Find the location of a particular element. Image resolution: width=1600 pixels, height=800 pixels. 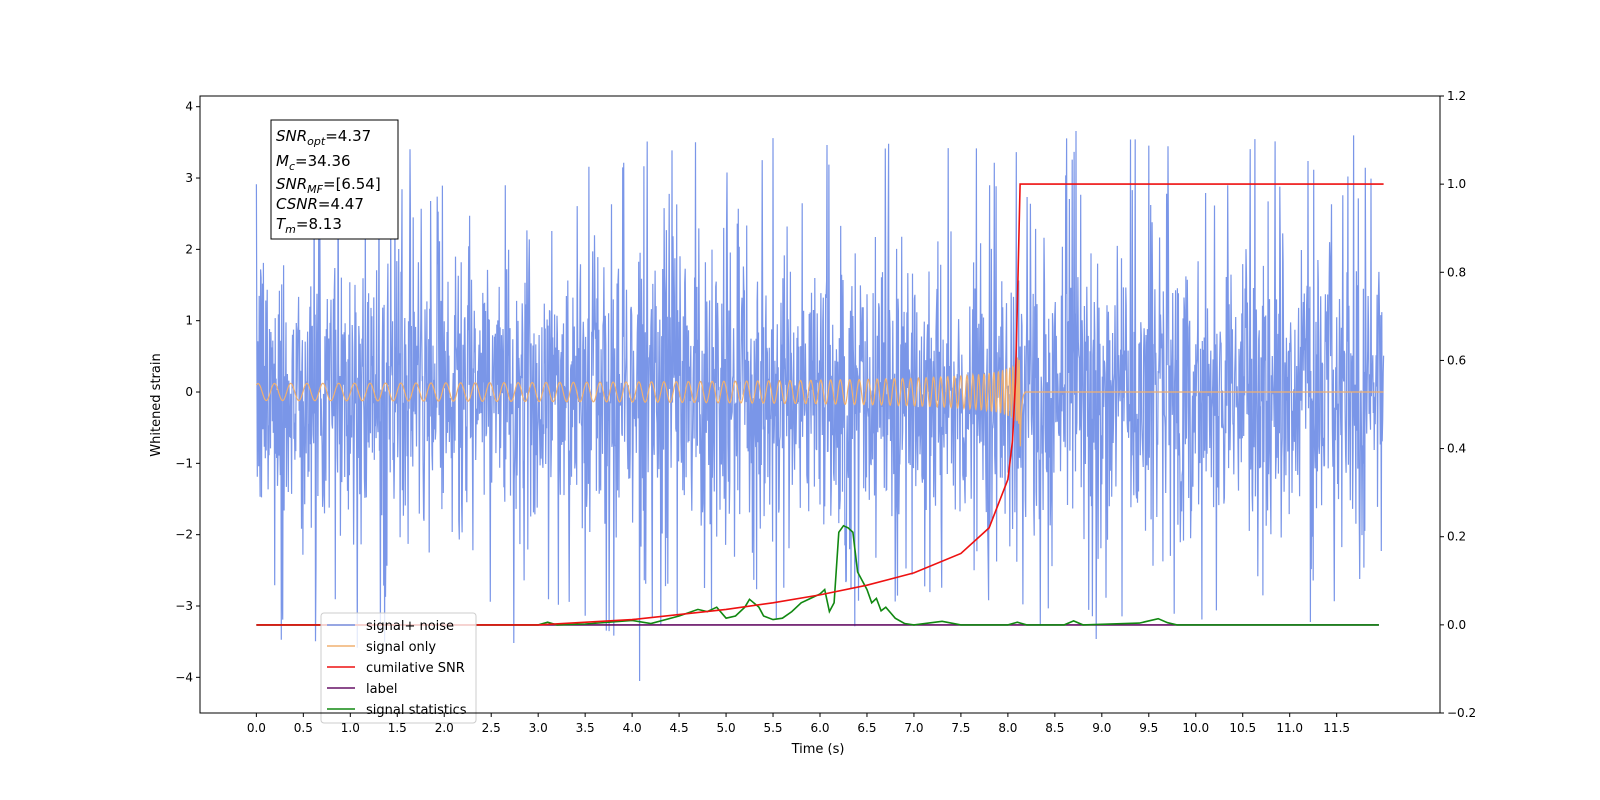

y2-tick-label: 0.6 is located at coordinates (1456, 360).